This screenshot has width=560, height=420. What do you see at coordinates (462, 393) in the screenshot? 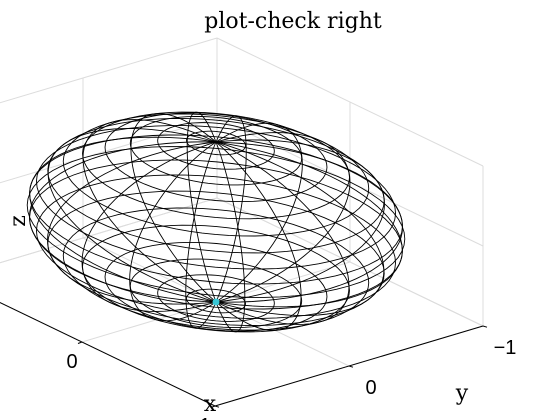
I see `y-axis-label: y` at bounding box center [462, 393].